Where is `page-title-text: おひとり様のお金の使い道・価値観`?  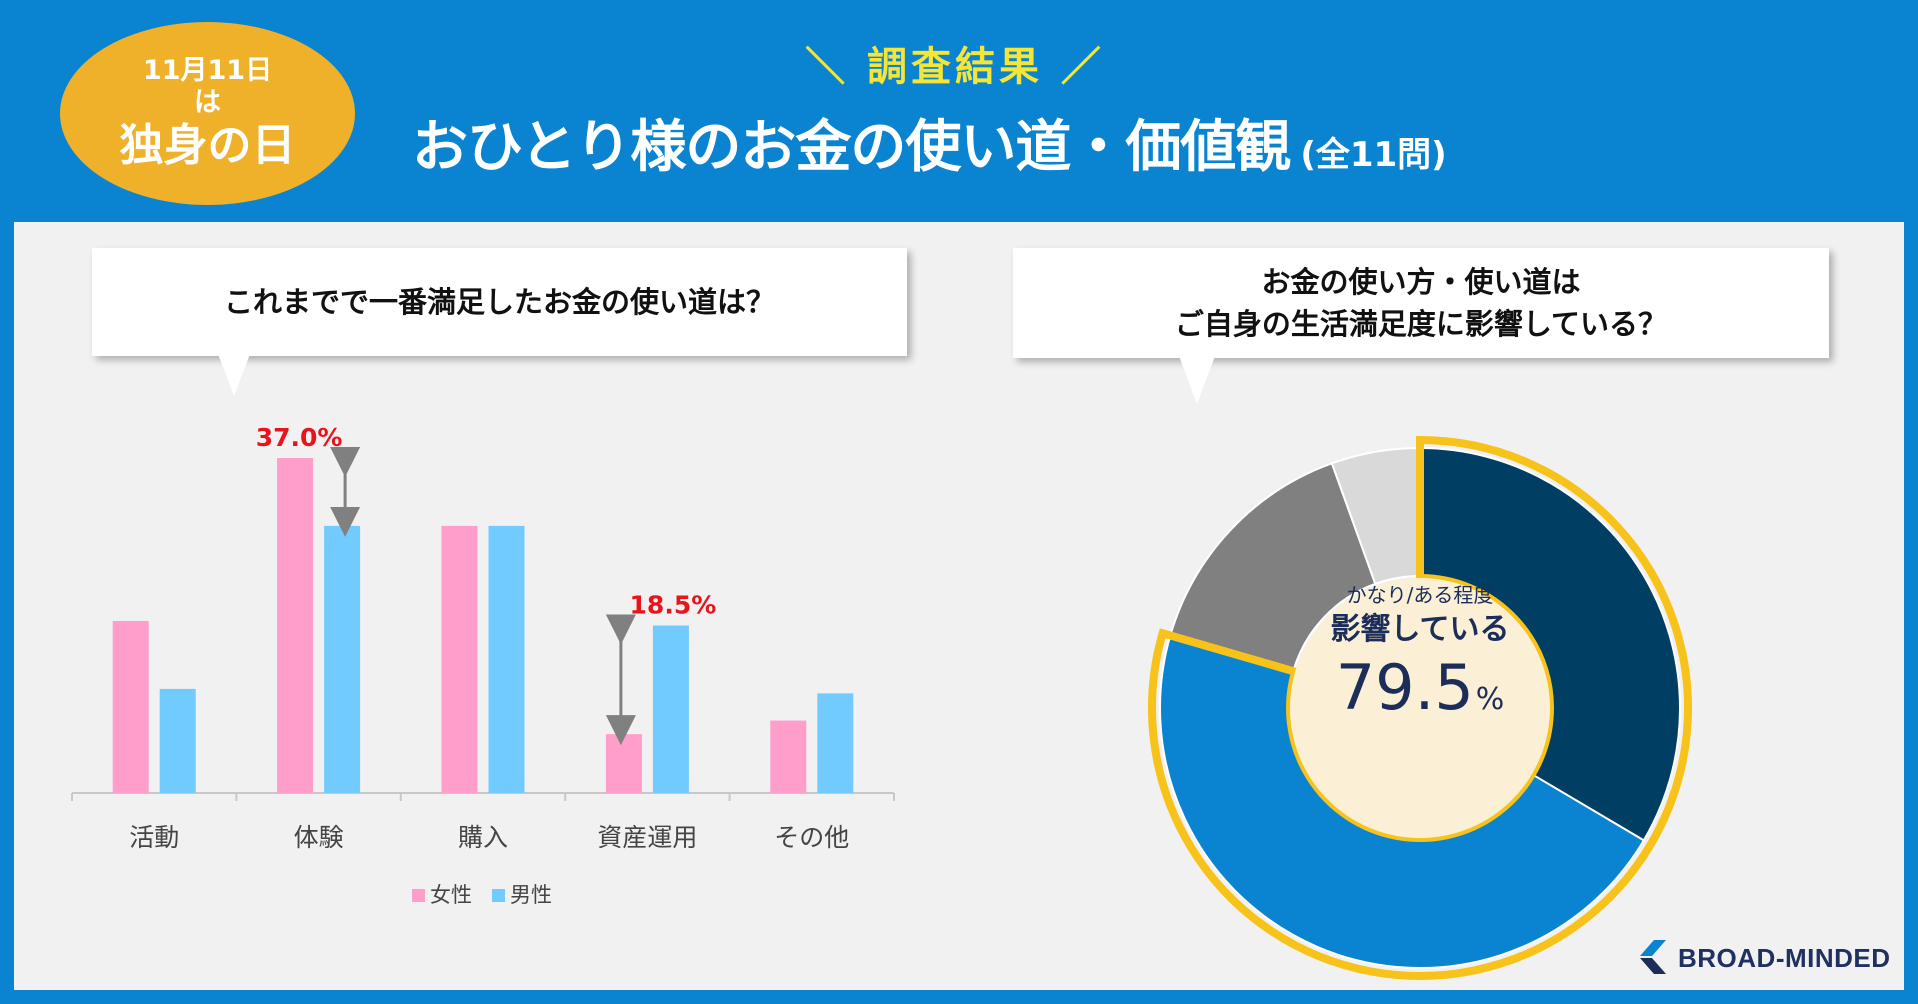
page-title-text: おひとり様のお金の使い道・価値観 is located at coordinates (851, 147).